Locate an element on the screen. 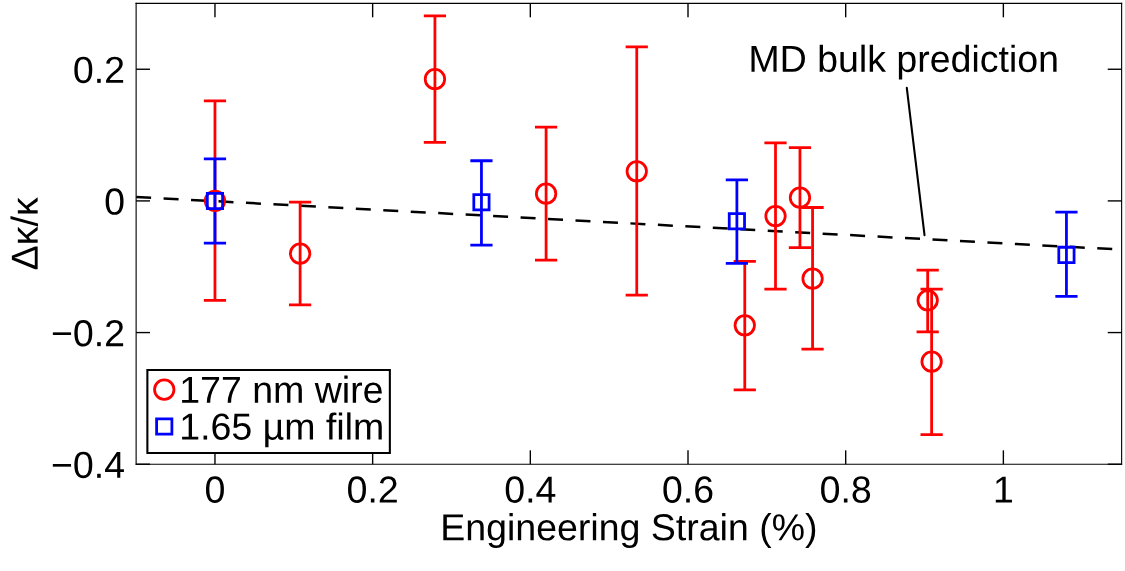  y-tick-label: 0 is located at coordinates (114, 201).